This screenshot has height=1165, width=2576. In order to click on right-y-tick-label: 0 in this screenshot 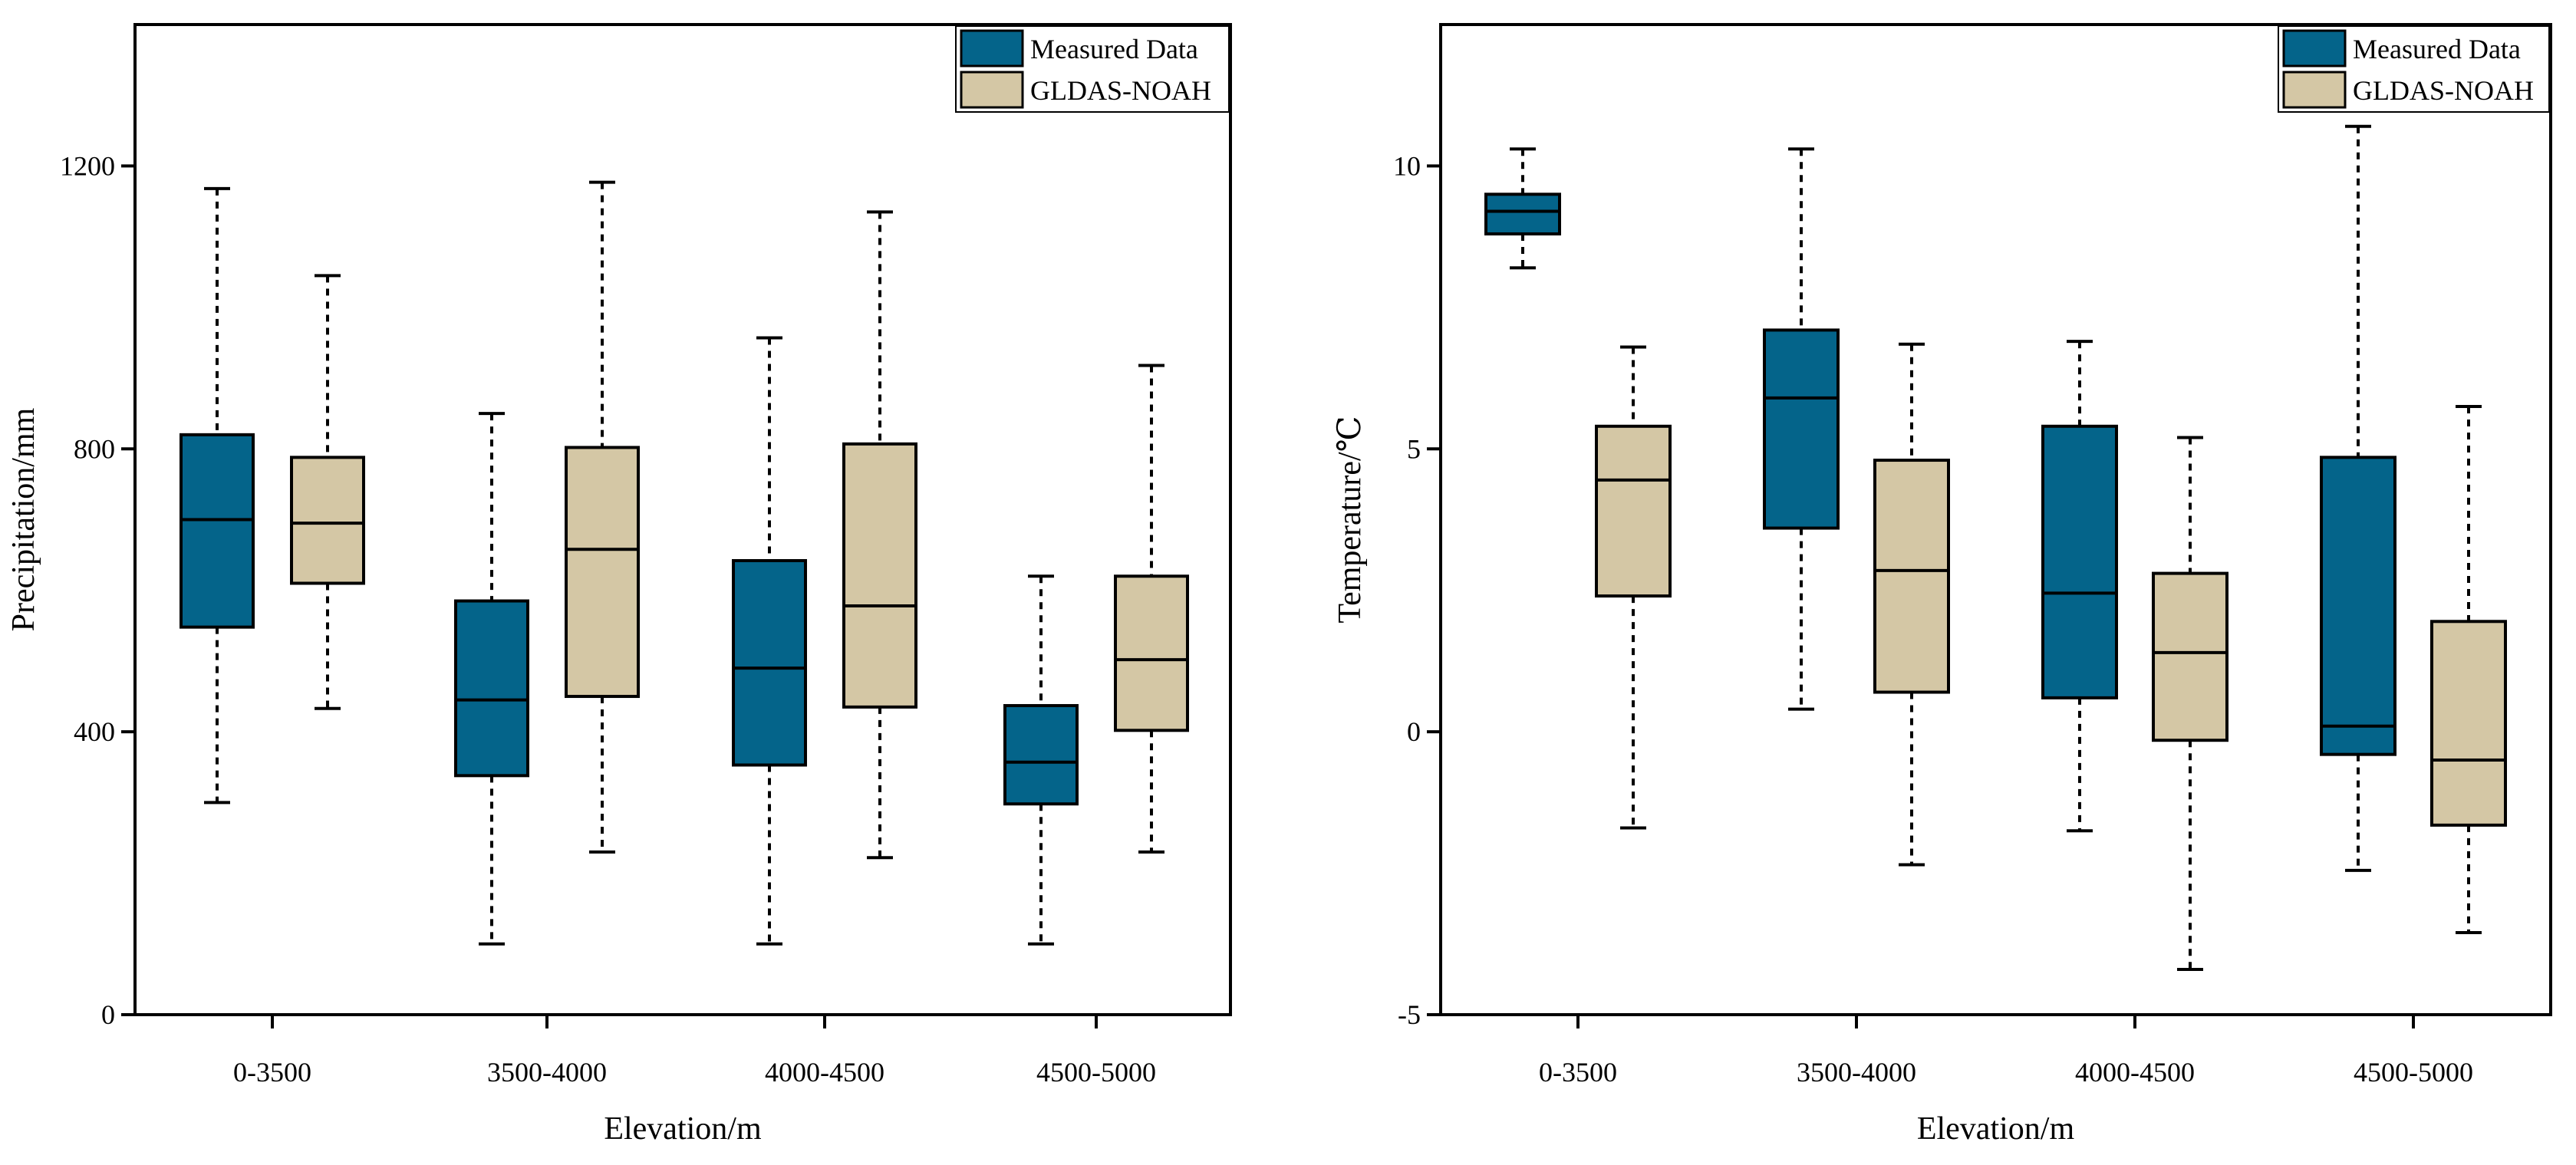, I will do `click(1414, 732)`.